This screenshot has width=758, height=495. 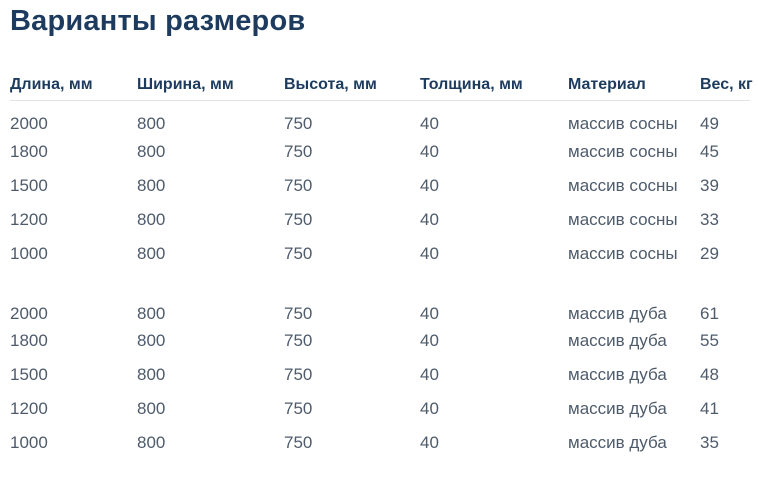 I want to click on column-header-width: Ширина, мм, so click(x=210, y=80).